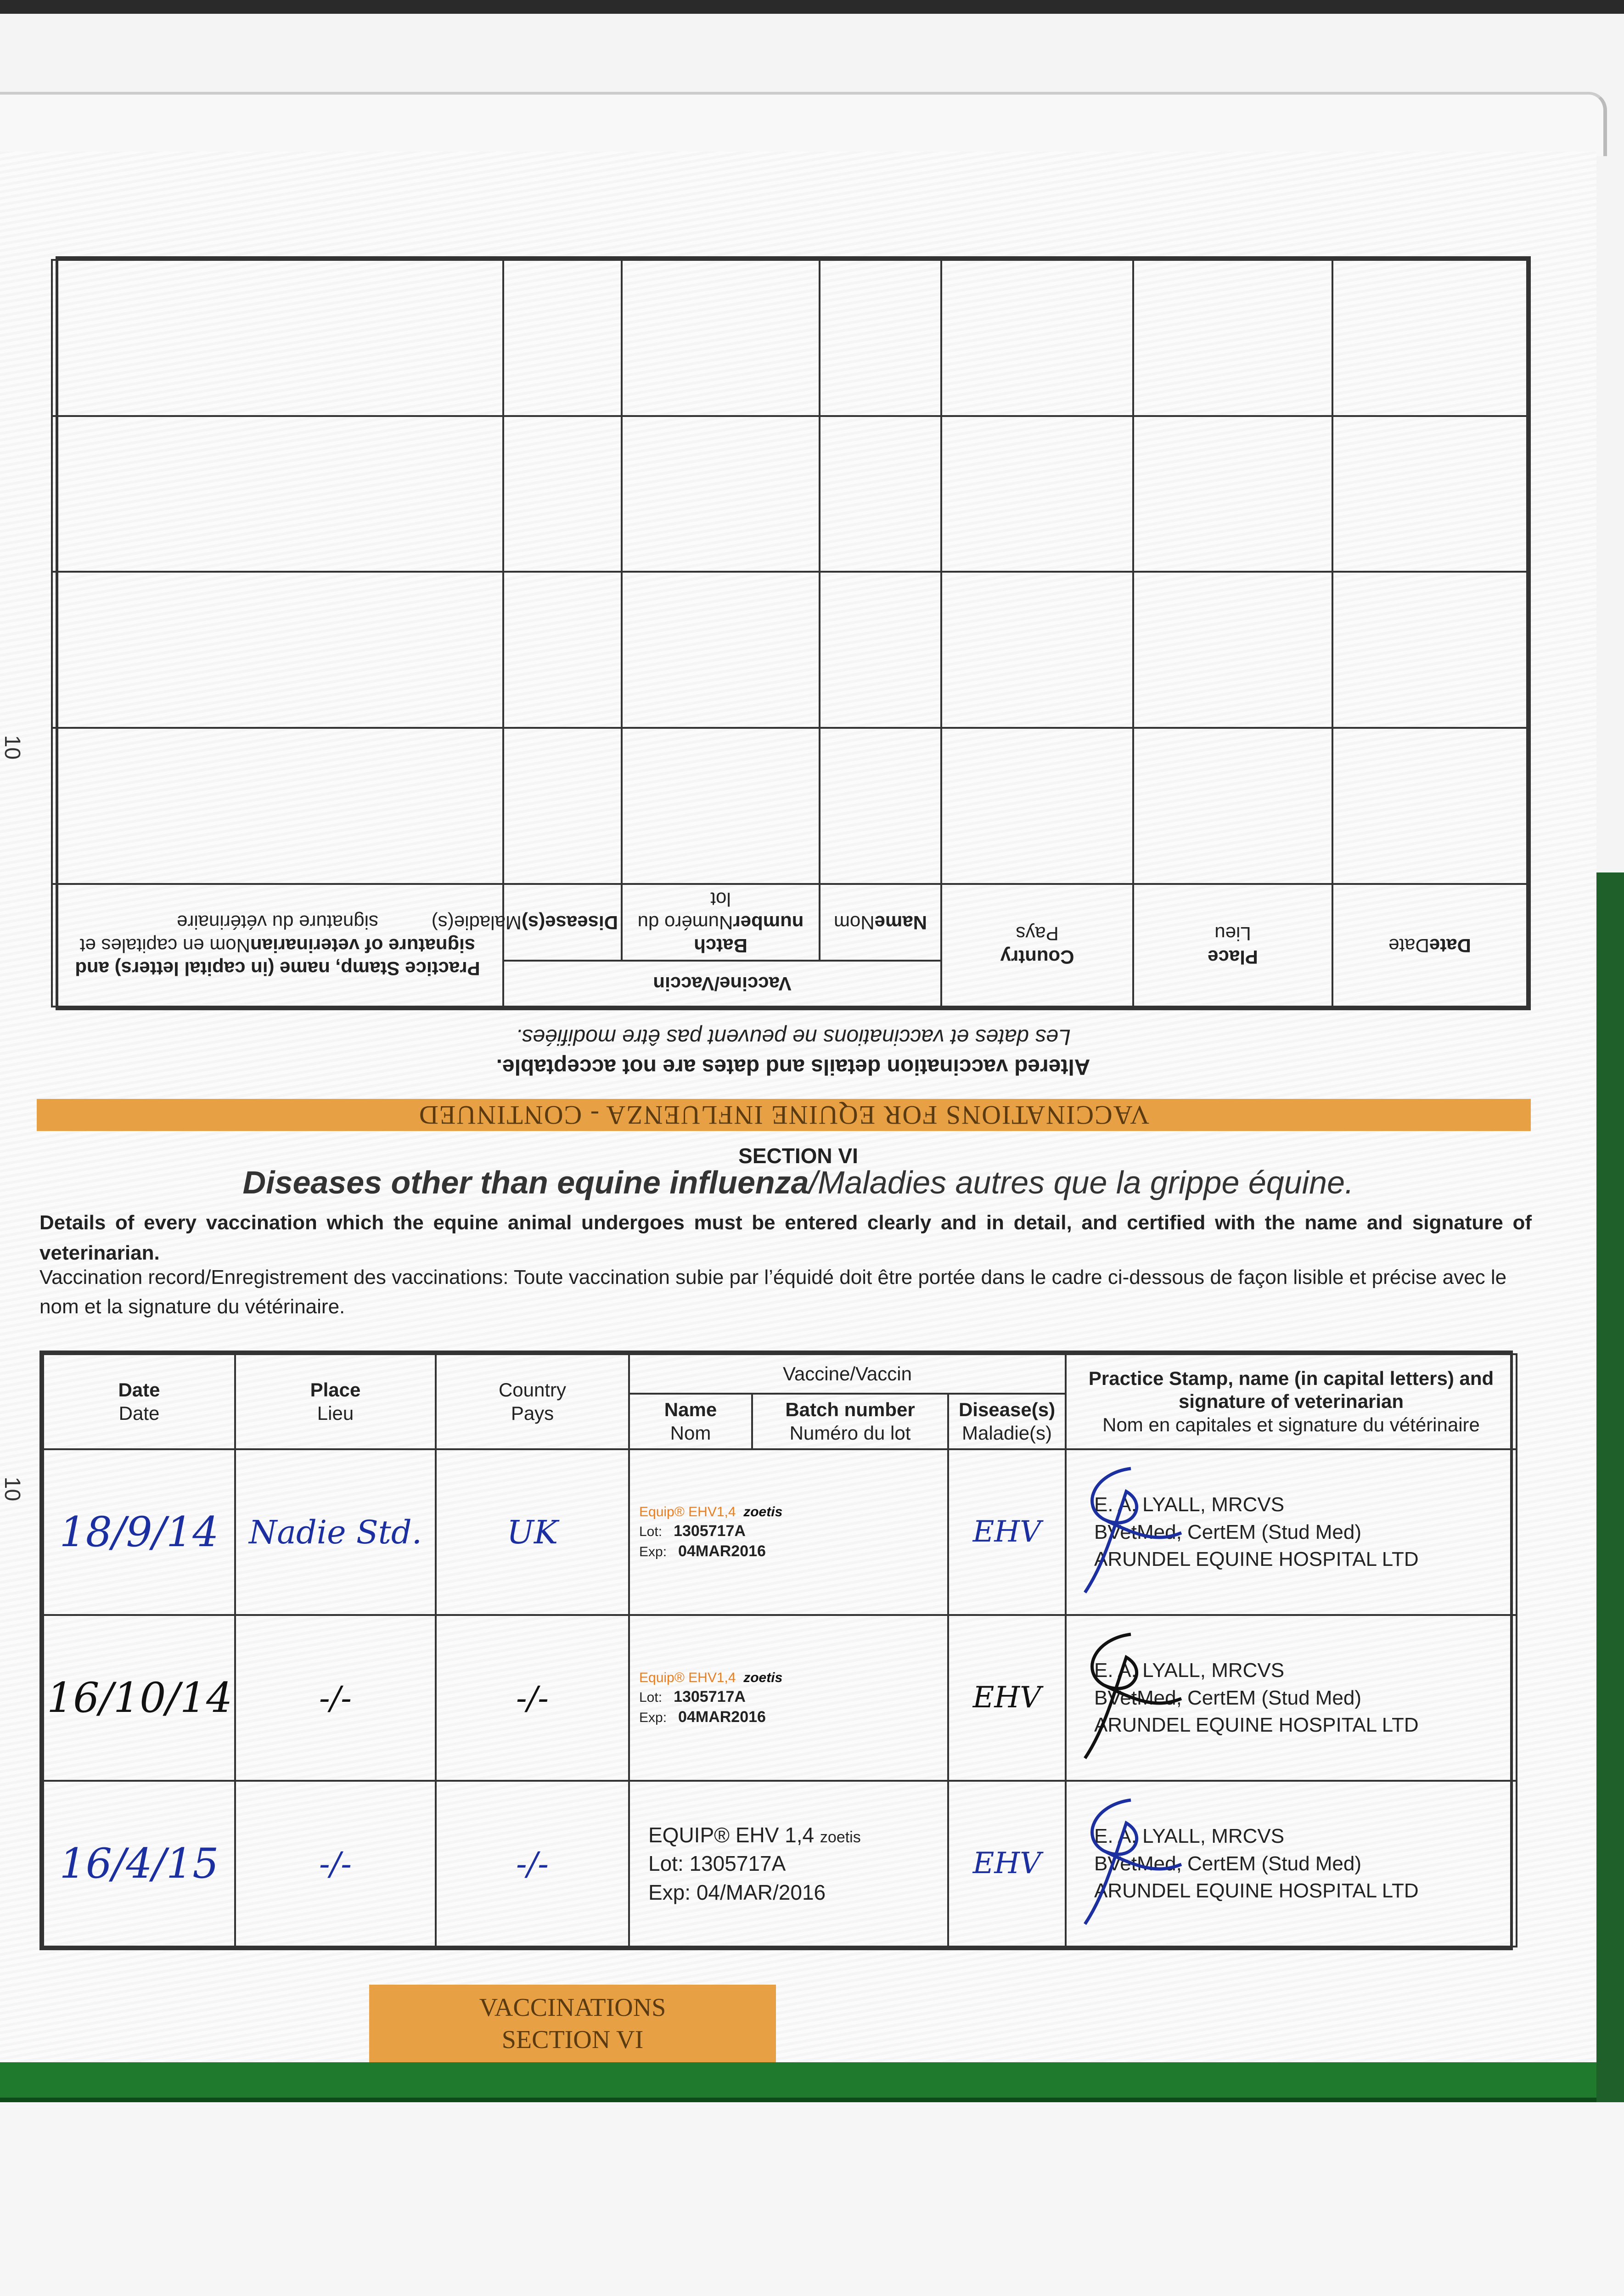 The image size is (1624, 2296). What do you see at coordinates (335, 1532) in the screenshot?
I see `place-cell: Nadie Std.` at bounding box center [335, 1532].